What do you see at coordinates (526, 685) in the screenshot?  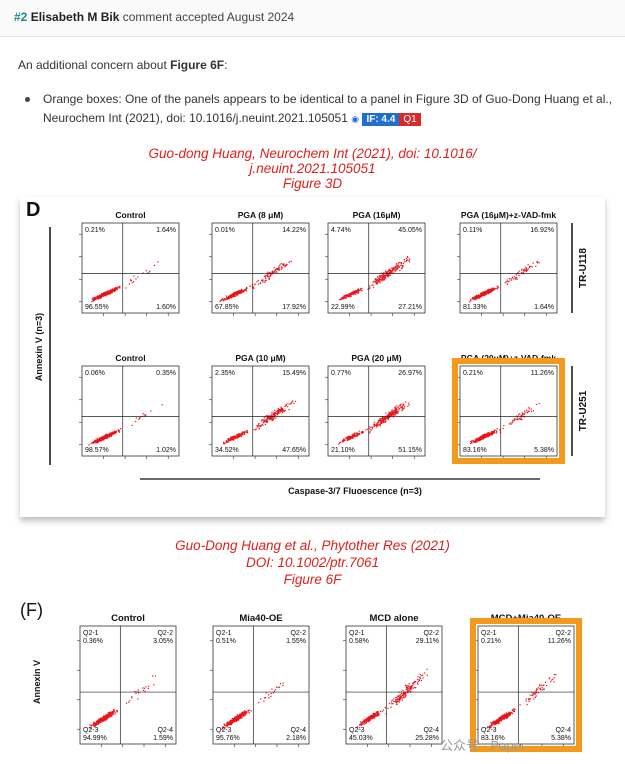 I see `fig-f-highlight-box` at bounding box center [526, 685].